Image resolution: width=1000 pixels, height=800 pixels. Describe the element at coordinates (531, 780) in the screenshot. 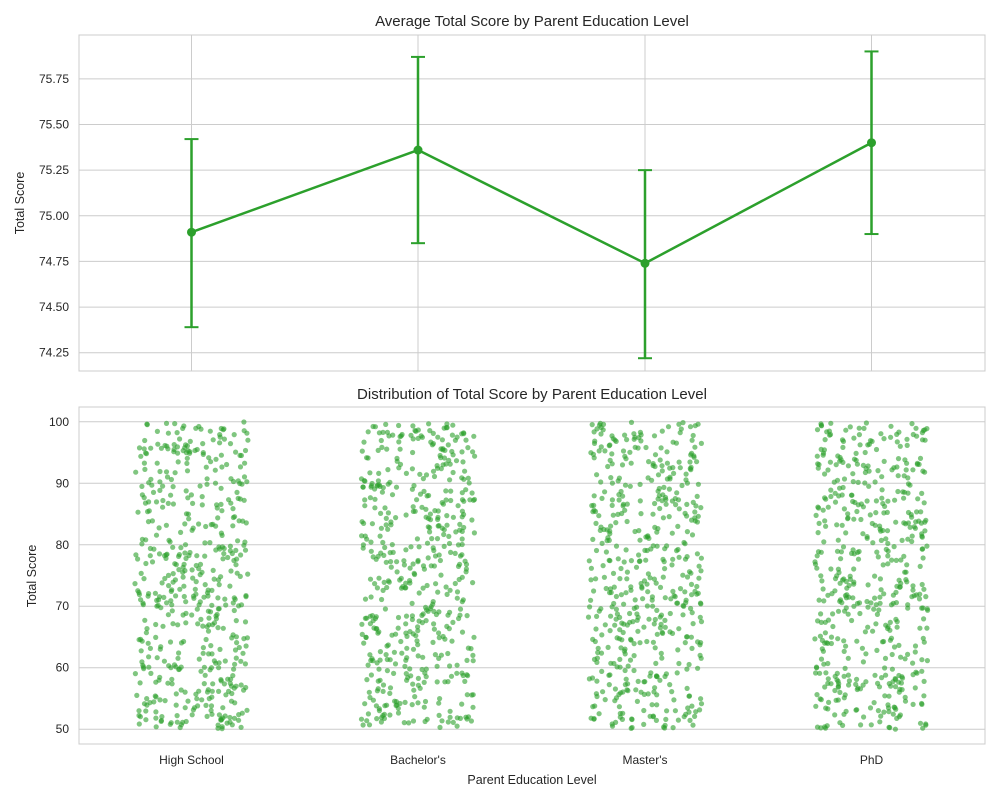

I see `bottom-x-axis-label: Parent Education Level` at that location.